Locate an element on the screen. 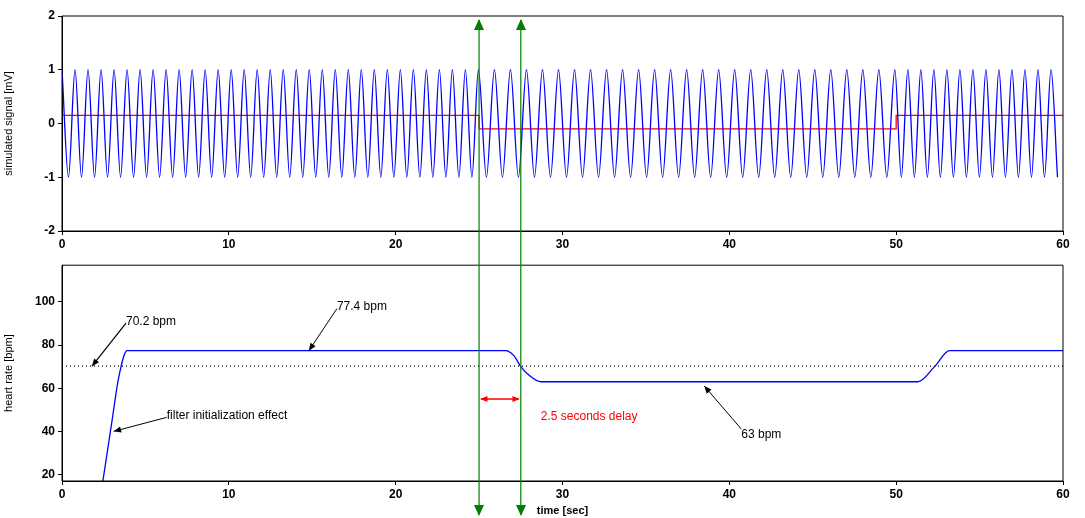 The width and height of the screenshot is (1085, 518). annotation: 2.5 seconds delay is located at coordinates (589, 416).